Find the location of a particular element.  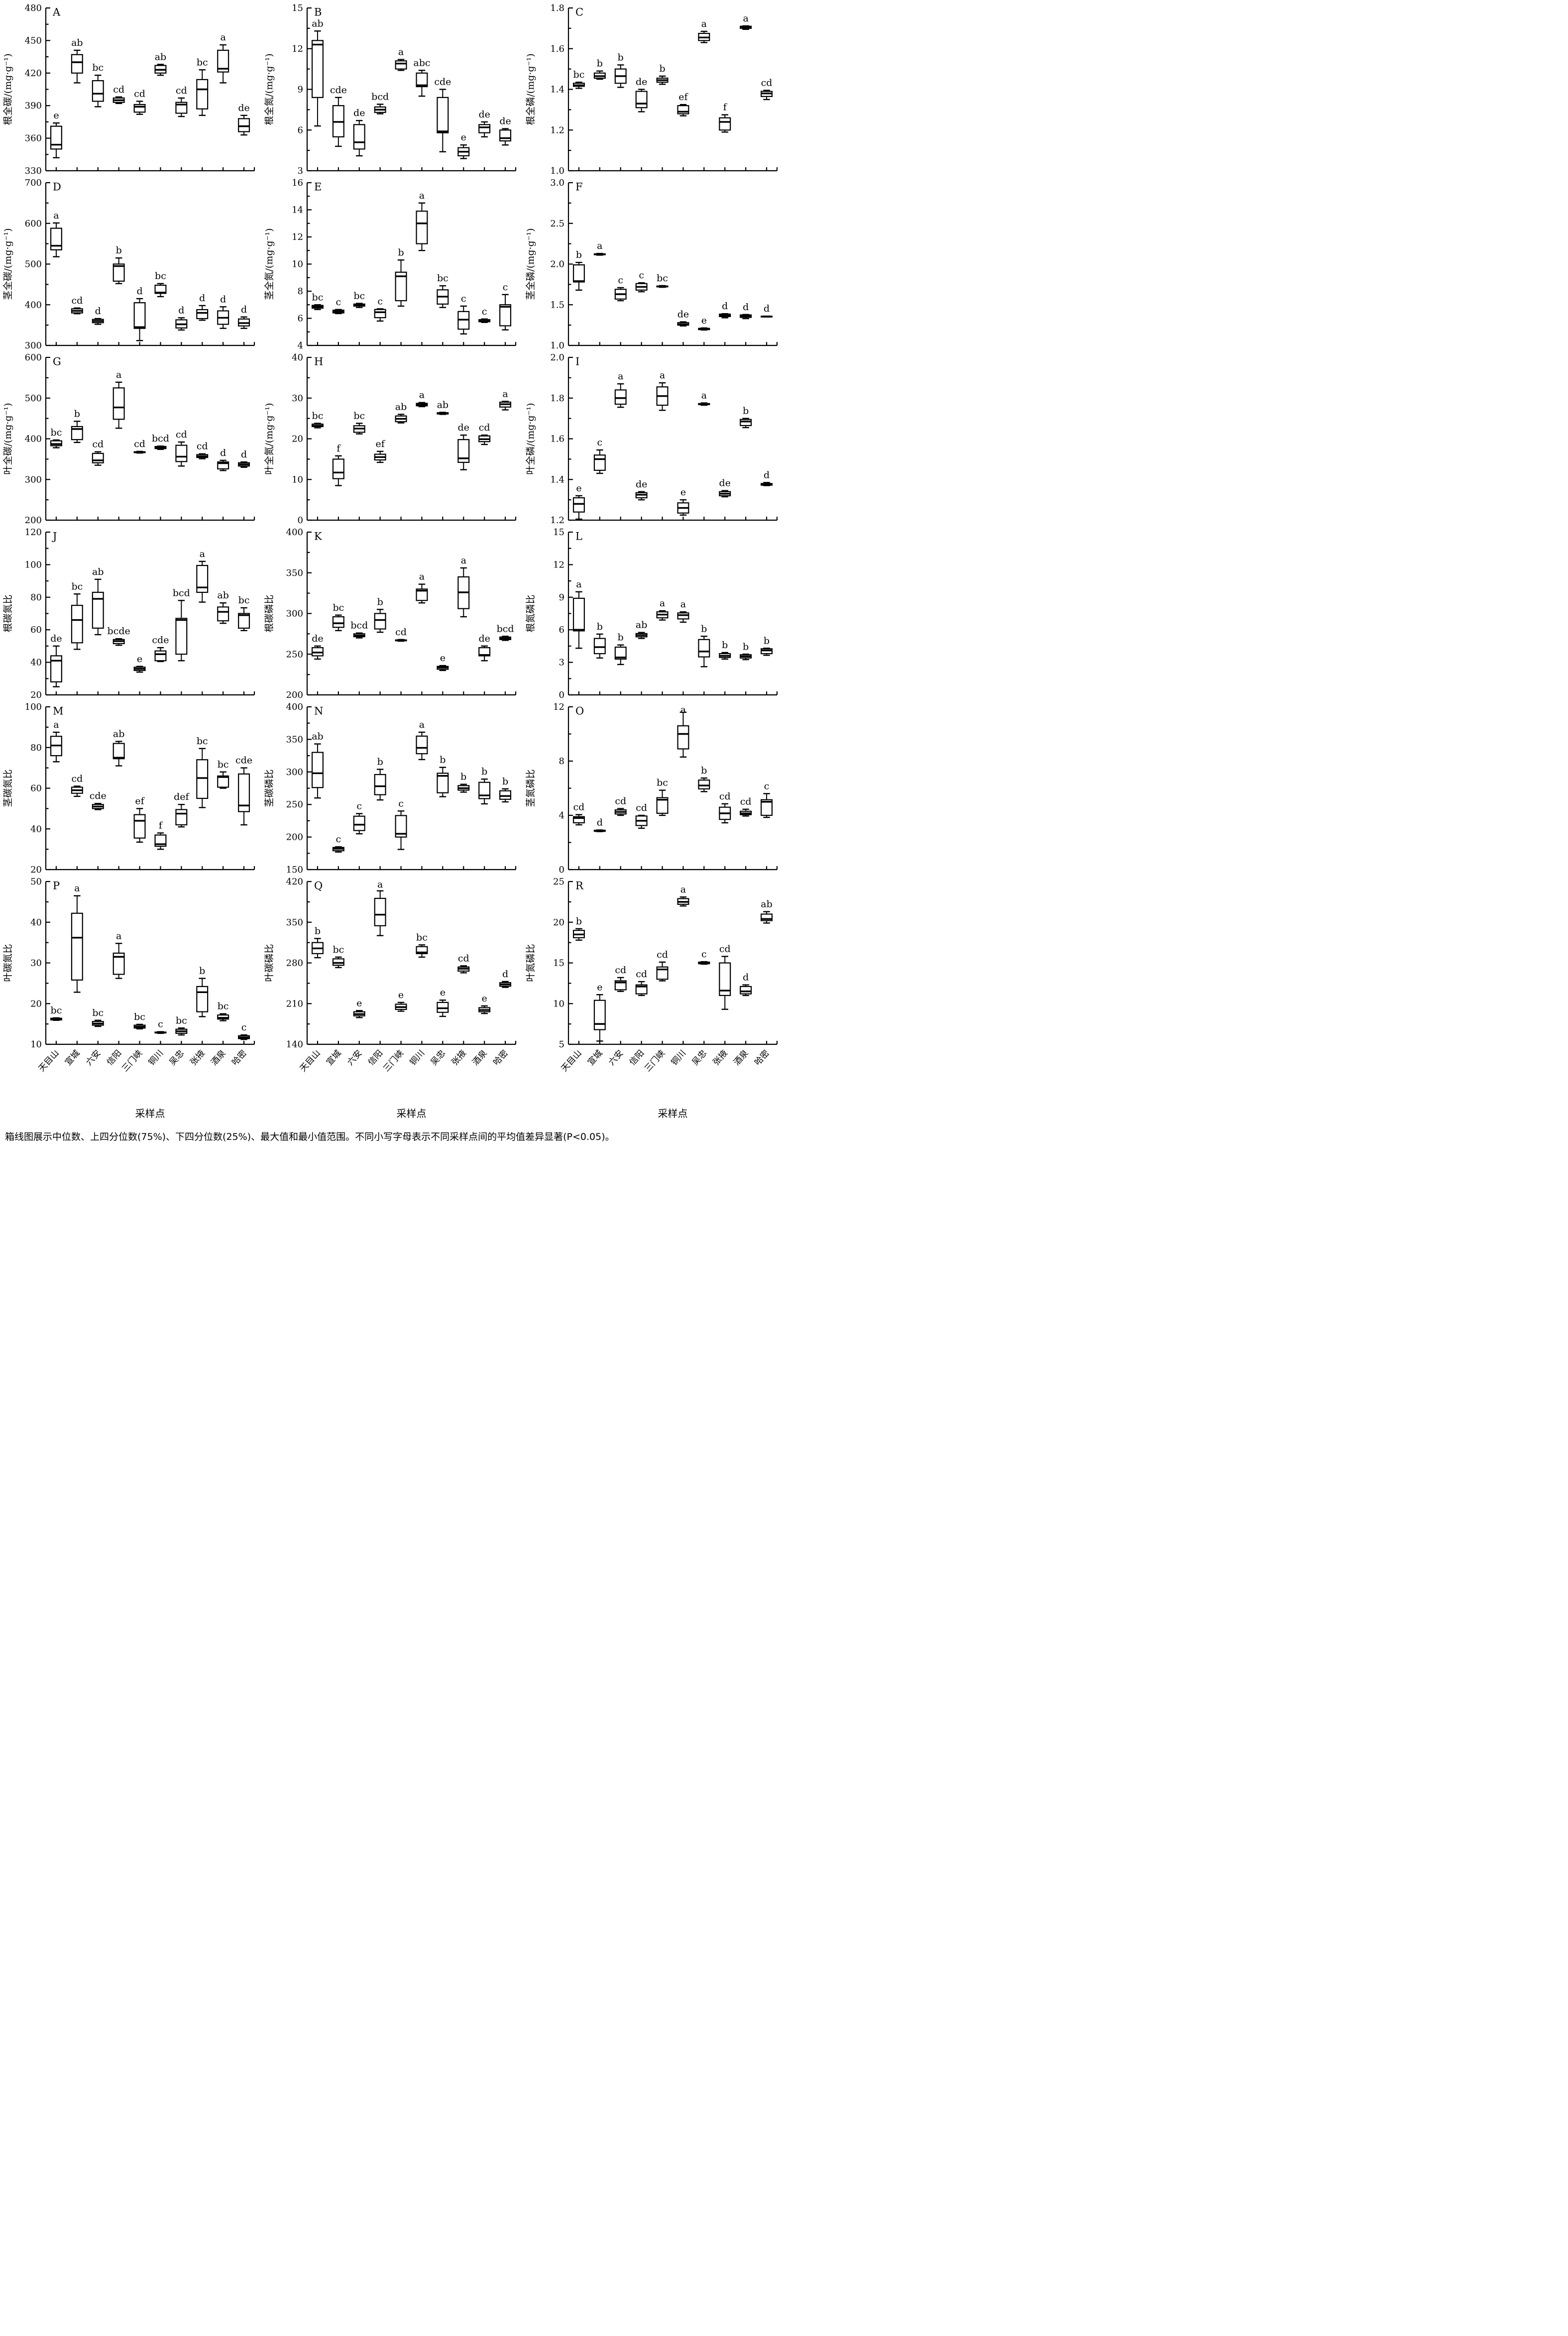

panel-letter-C: C is located at coordinates (579, 12).